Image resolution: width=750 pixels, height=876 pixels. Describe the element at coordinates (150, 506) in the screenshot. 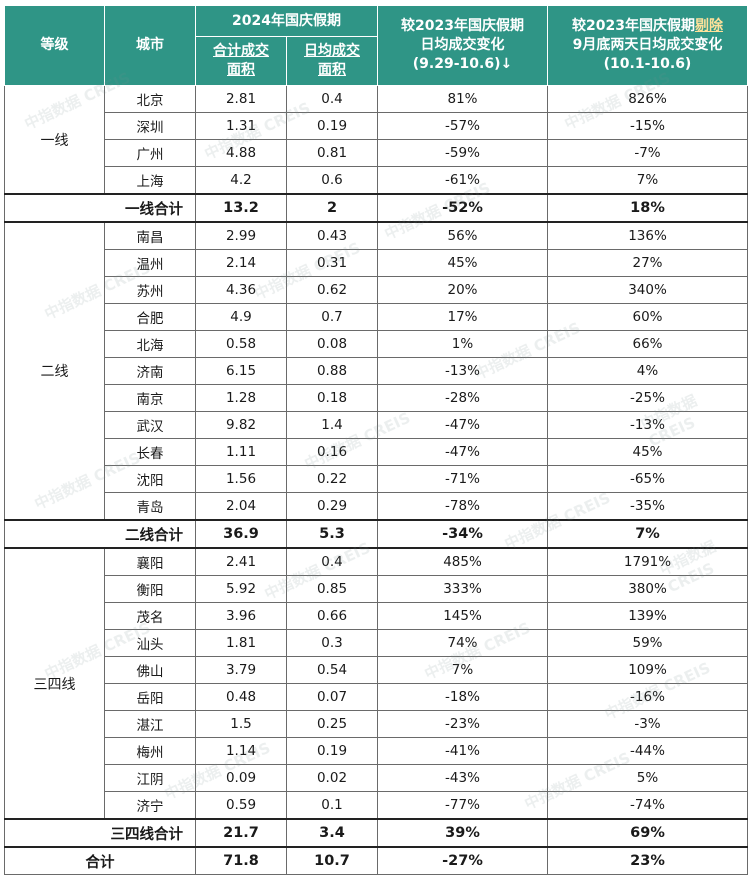

I see `city-cell: 青岛` at that location.